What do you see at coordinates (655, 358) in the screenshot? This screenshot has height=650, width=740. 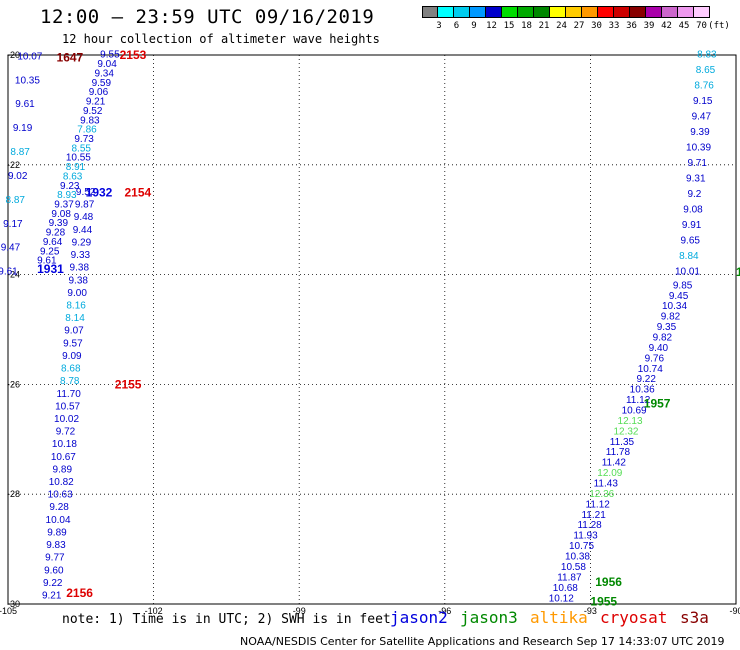 I see `swh-value: 9.76` at bounding box center [655, 358].